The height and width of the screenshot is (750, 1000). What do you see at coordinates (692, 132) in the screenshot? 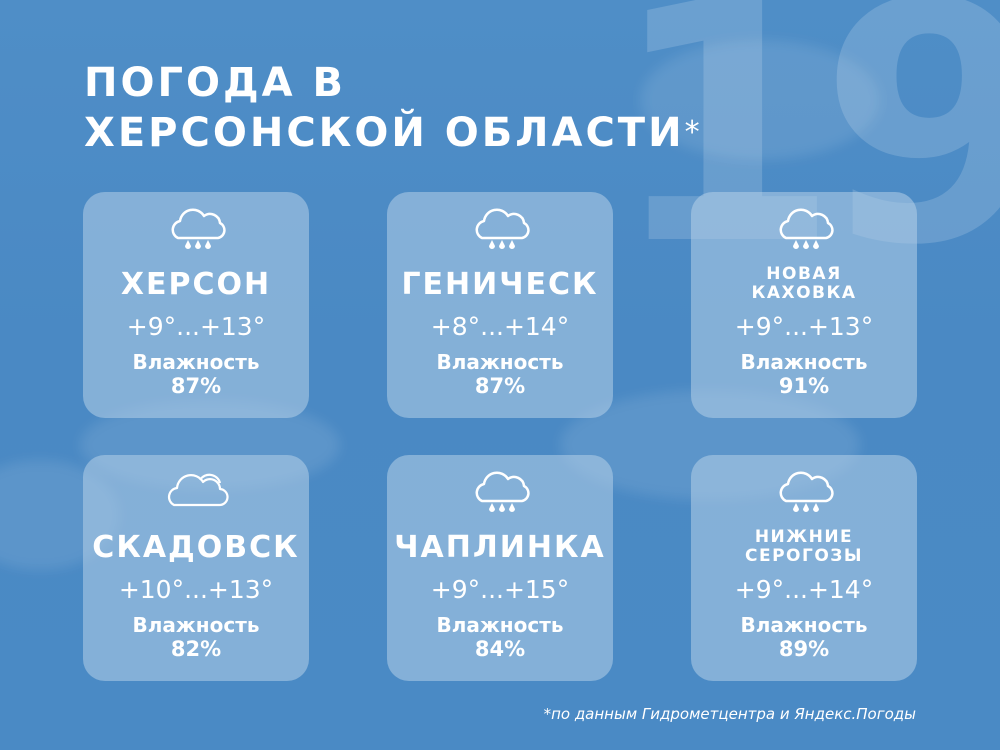
I see `title-asterisk: *` at bounding box center [692, 132].